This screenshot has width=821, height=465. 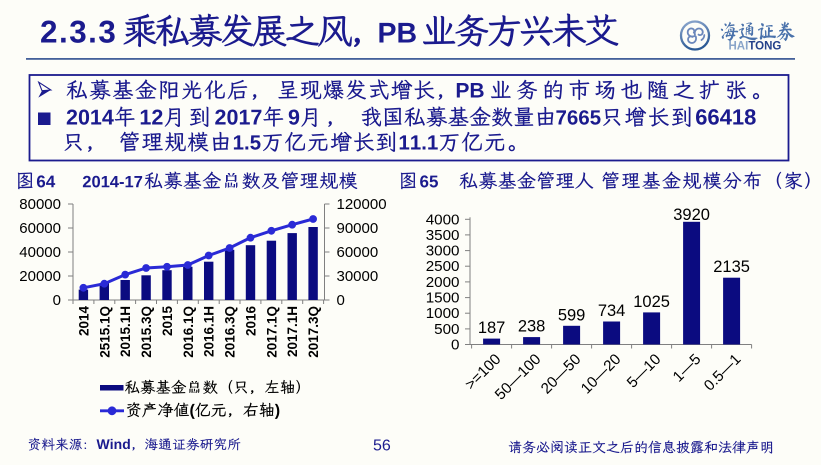 I want to click on svg-text: 120000, so click(x=362, y=204).